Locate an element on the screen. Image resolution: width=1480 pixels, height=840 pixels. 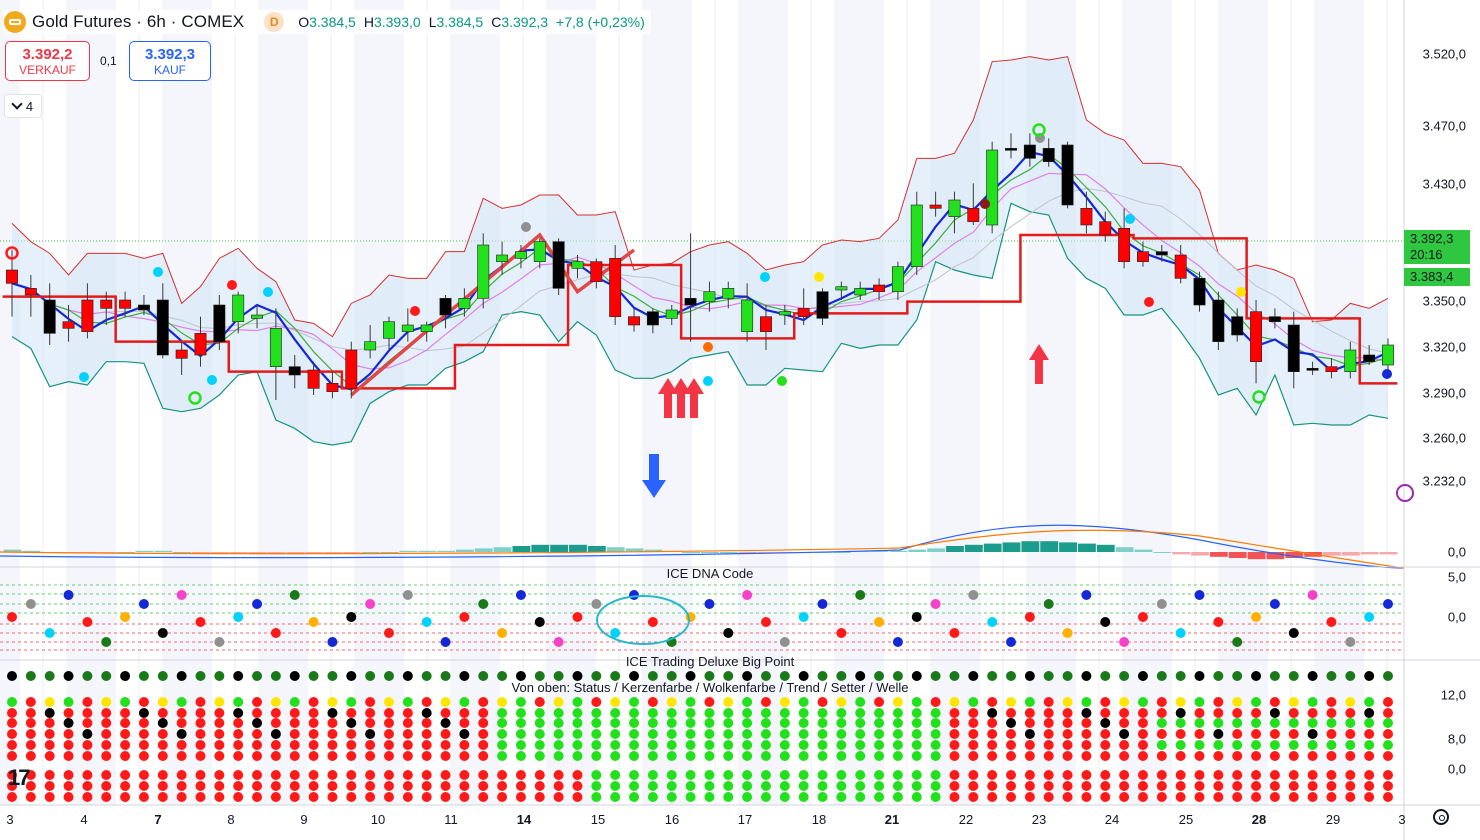
ma-value-tag: 3.383,4 is located at coordinates (1437, 277).